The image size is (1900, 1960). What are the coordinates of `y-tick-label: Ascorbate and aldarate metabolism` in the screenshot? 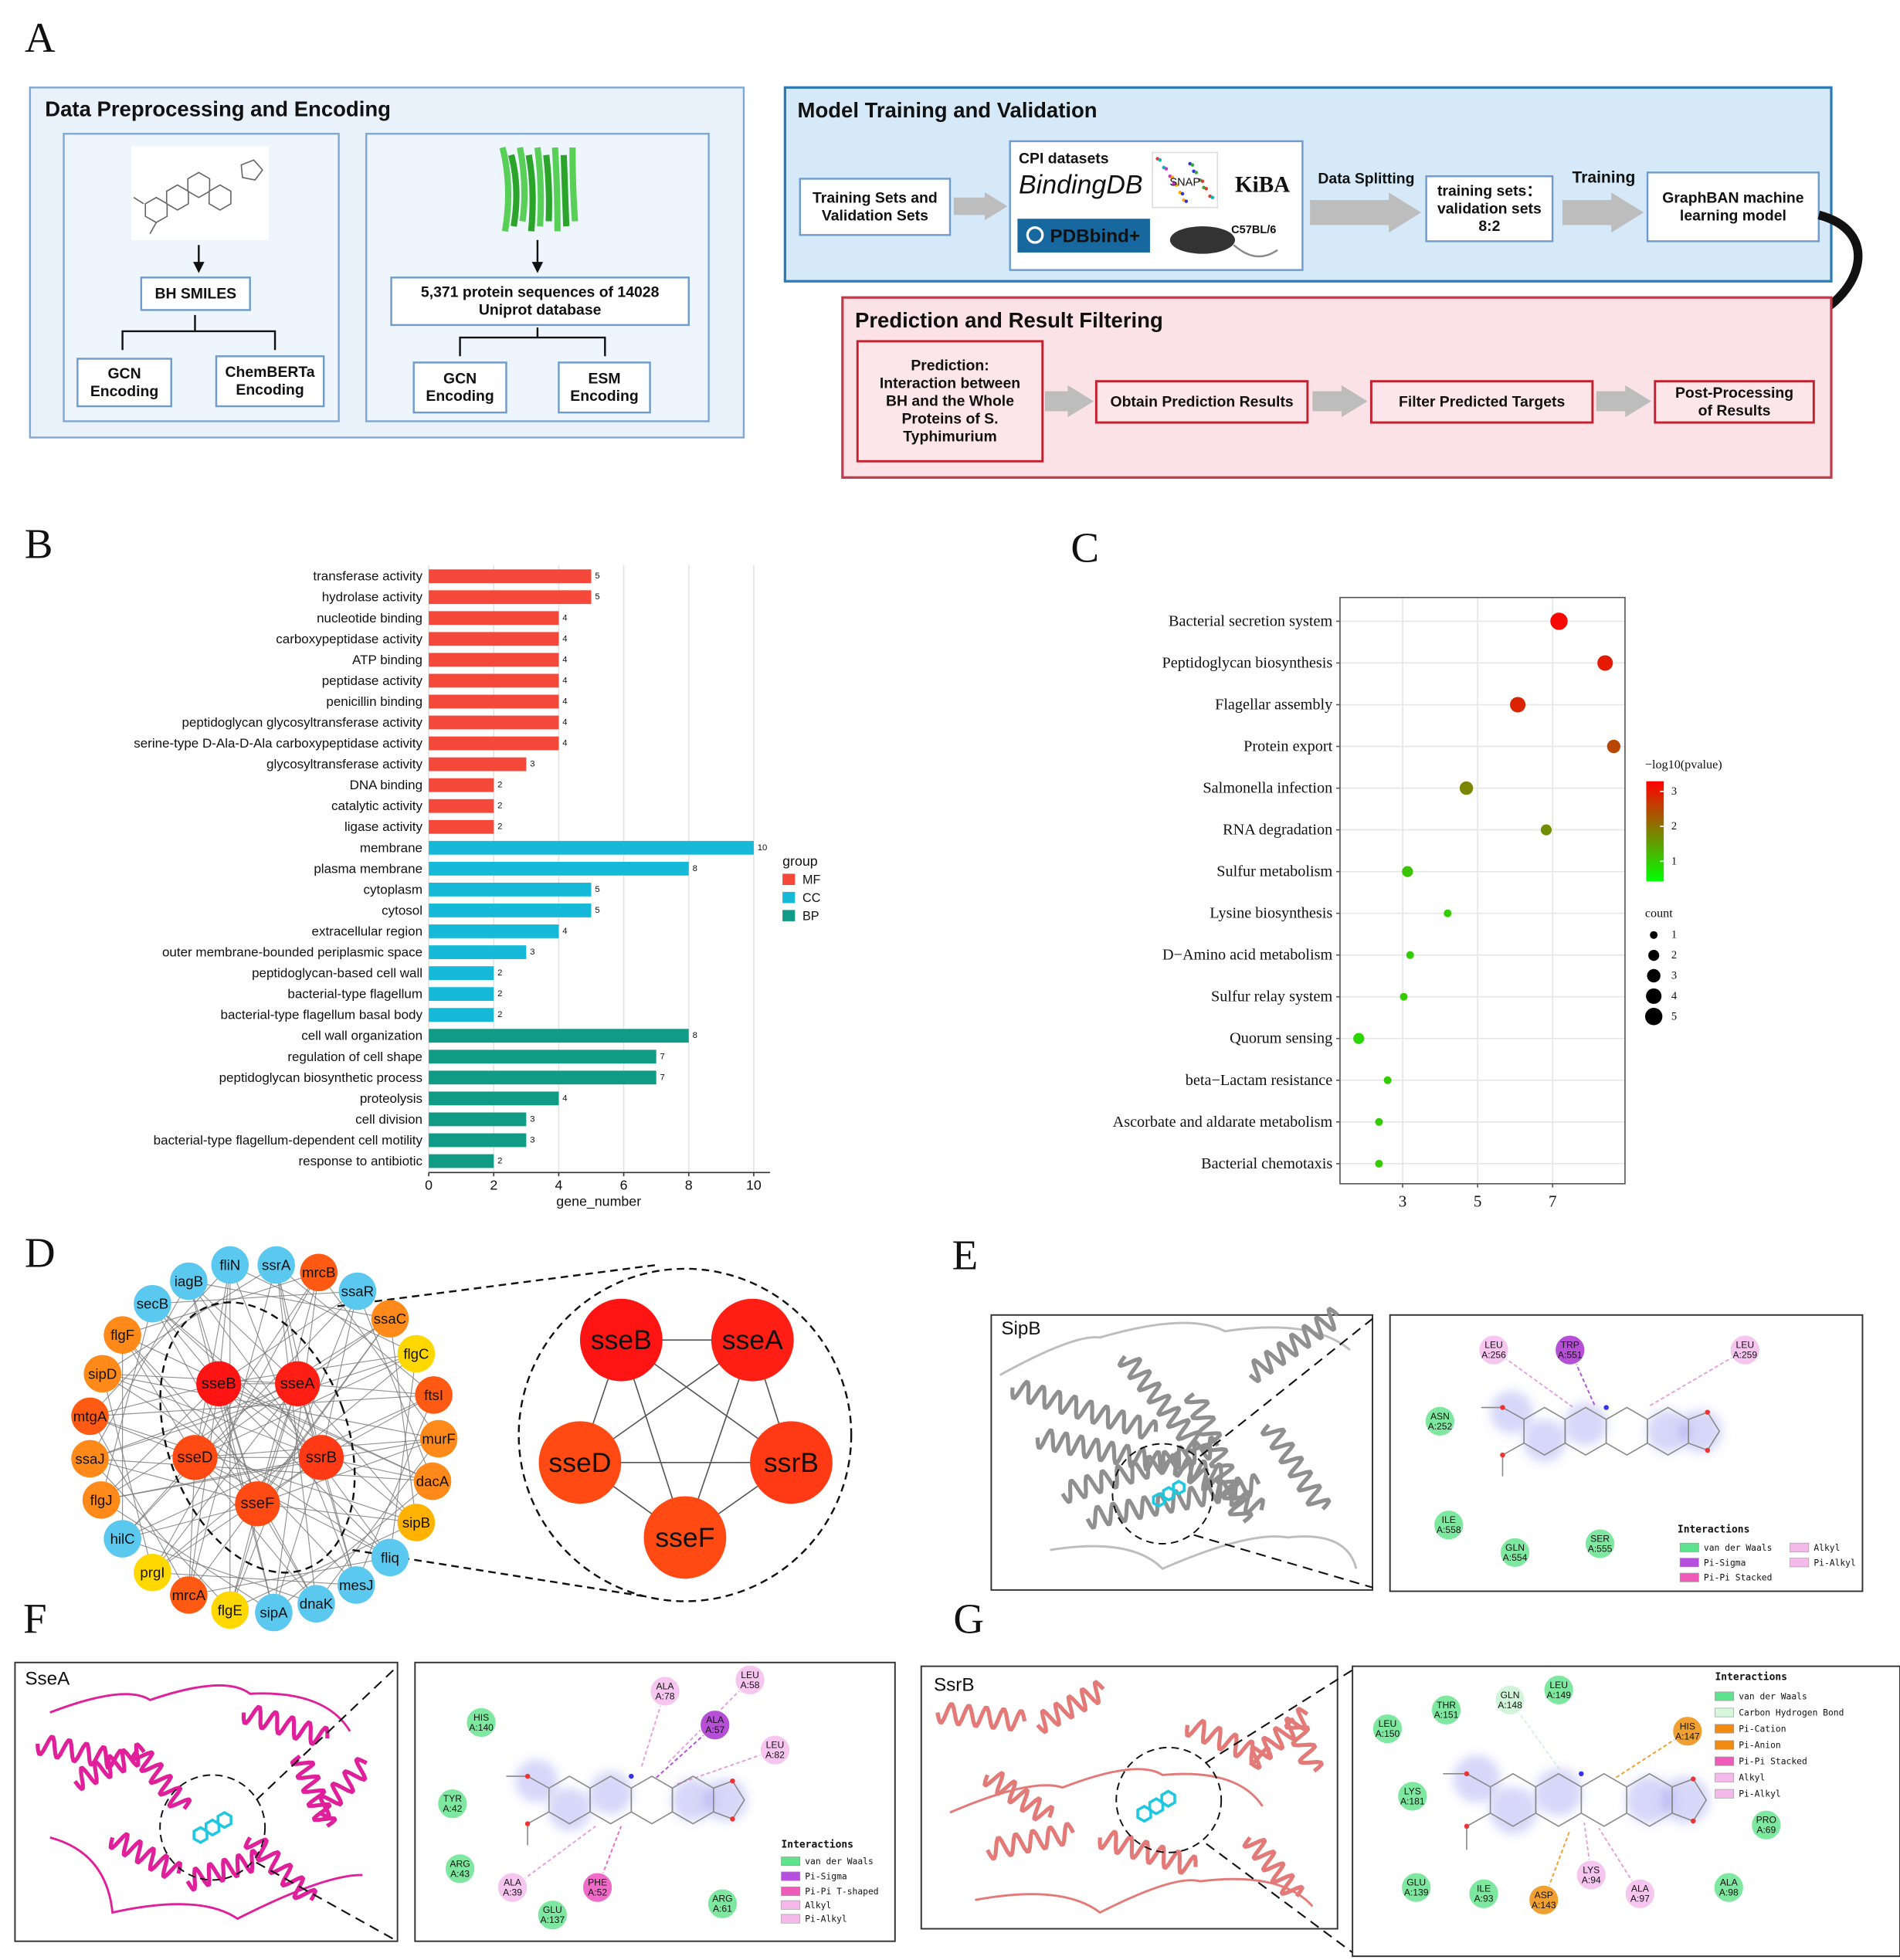 It's located at (1223, 1122).